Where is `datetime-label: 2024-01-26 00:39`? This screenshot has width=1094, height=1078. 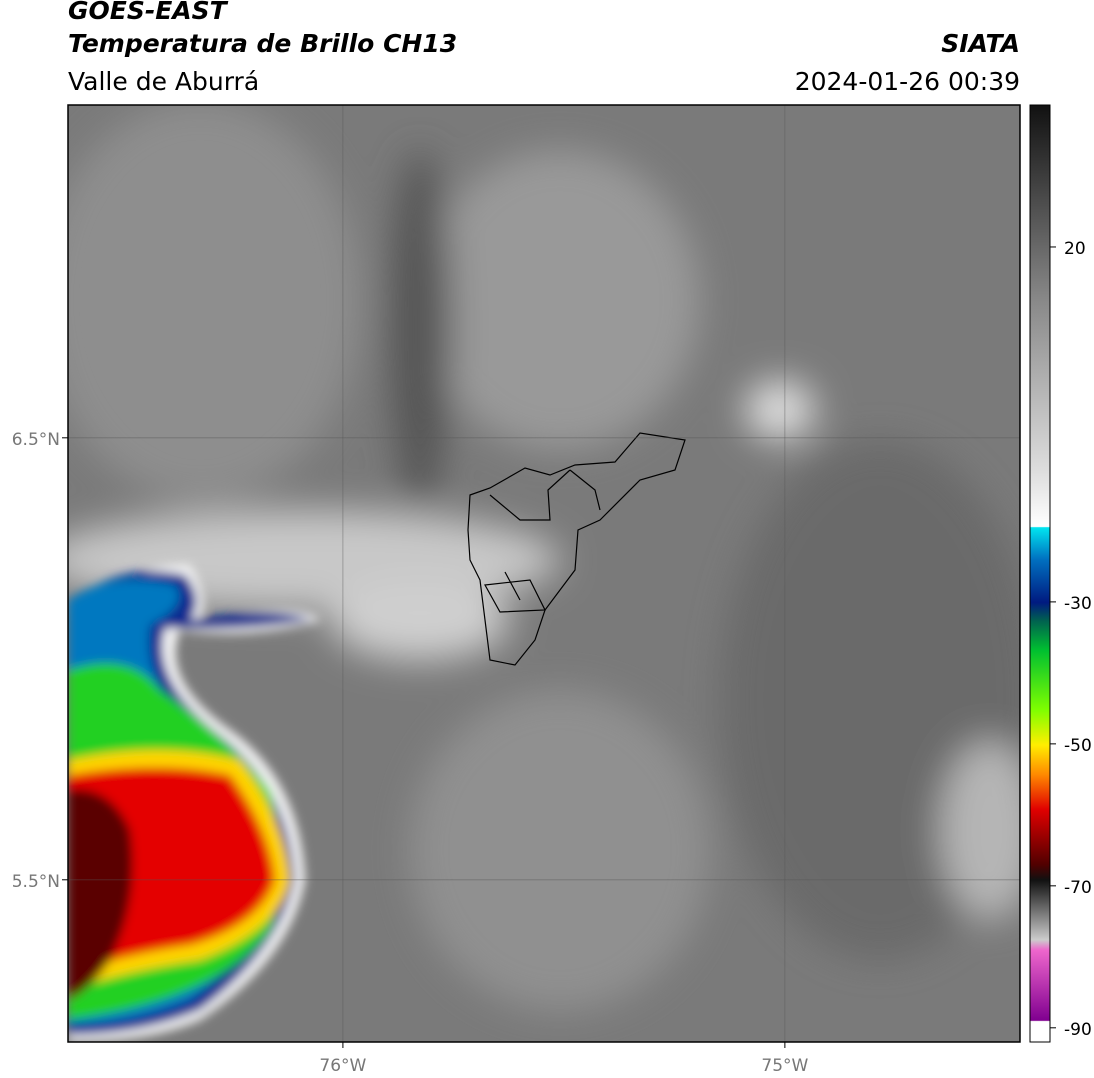 datetime-label: 2024-01-26 00:39 is located at coordinates (907, 81).